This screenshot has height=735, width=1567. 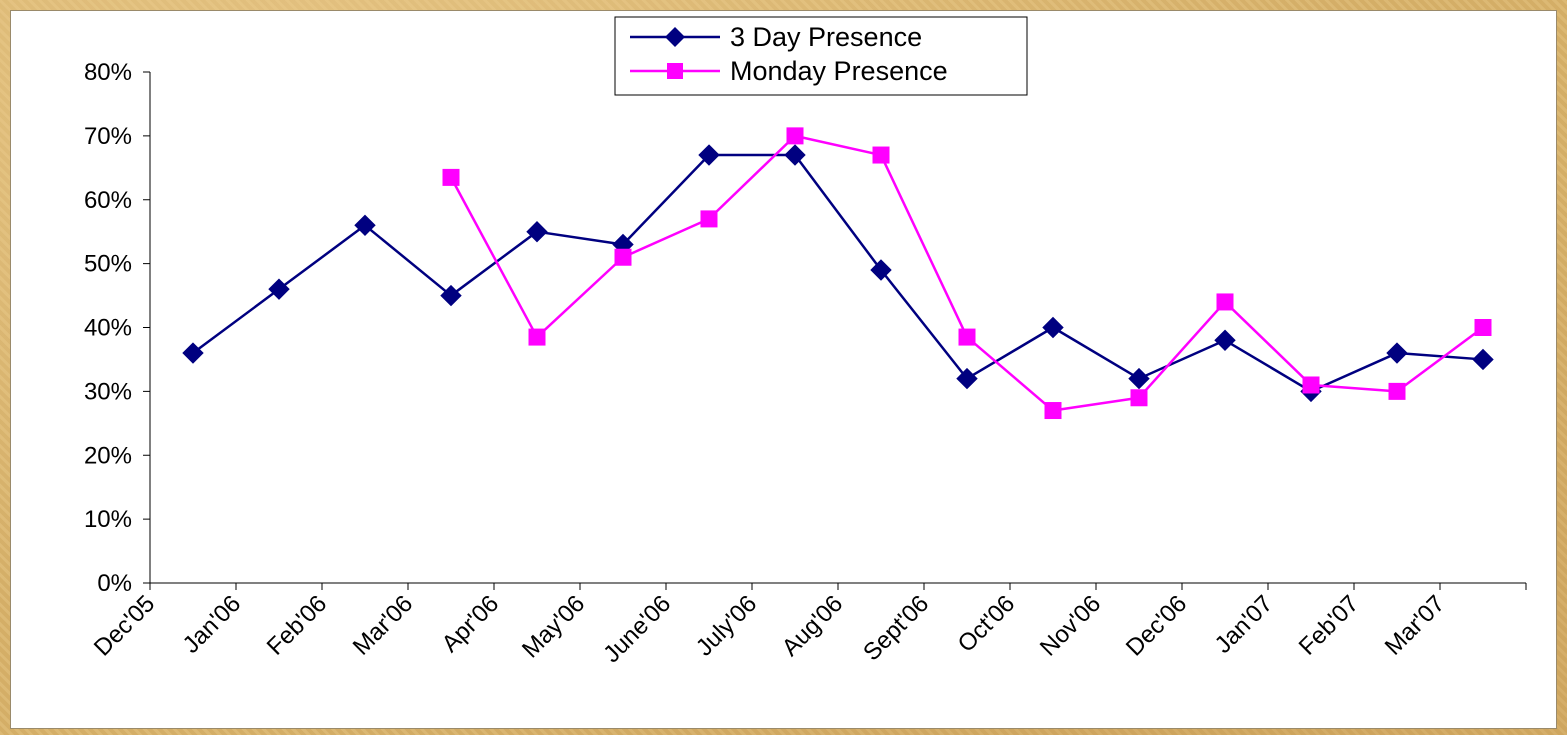 What do you see at coordinates (108, 519) in the screenshot?
I see `y-tick-label: 10%` at bounding box center [108, 519].